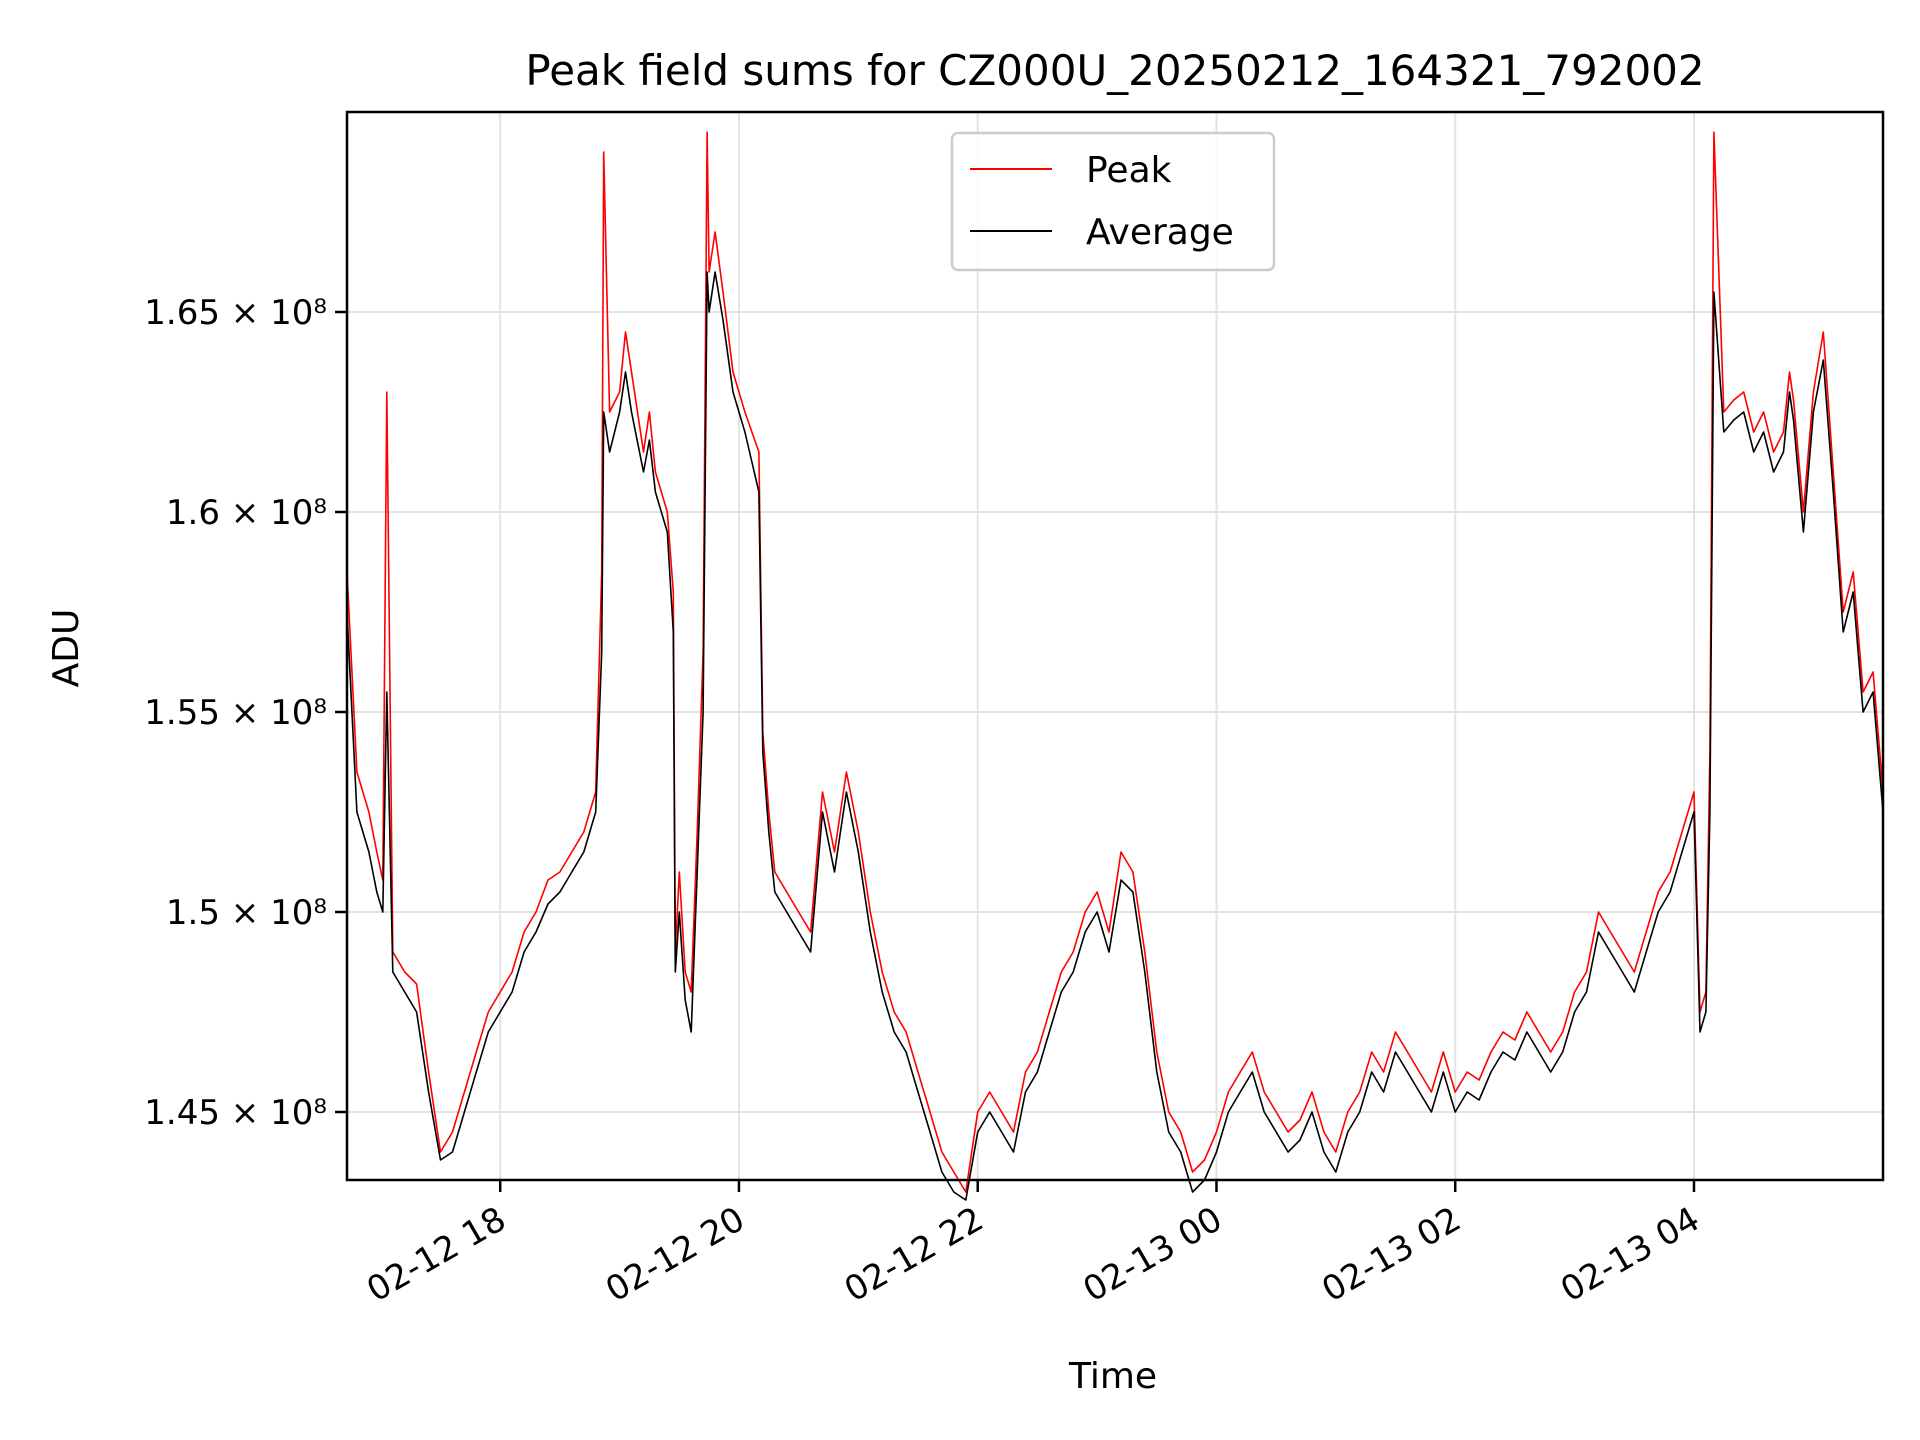  What do you see at coordinates (246, 913) in the screenshot?
I see `y-tick-label: 1.5 × 10⁸` at bounding box center [246, 913].